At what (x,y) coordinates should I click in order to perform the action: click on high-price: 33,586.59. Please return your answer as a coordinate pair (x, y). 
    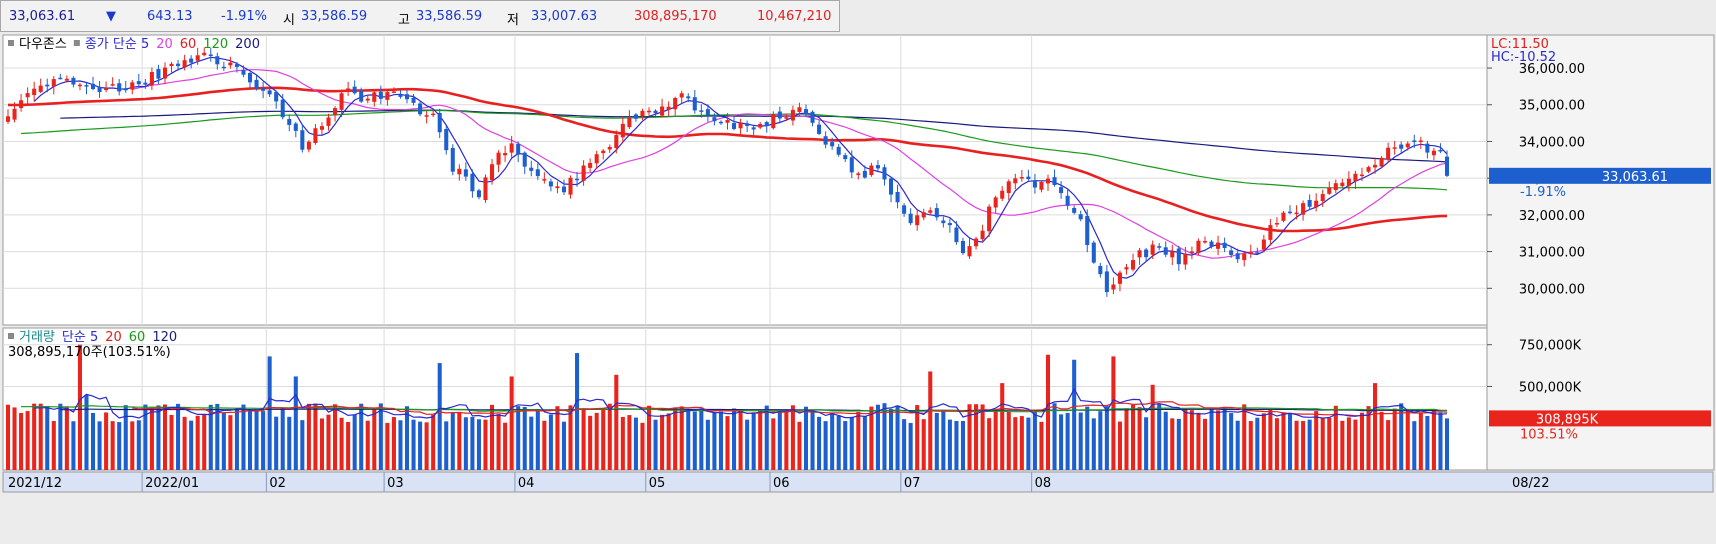
    Looking at the image, I should click on (449, 16).